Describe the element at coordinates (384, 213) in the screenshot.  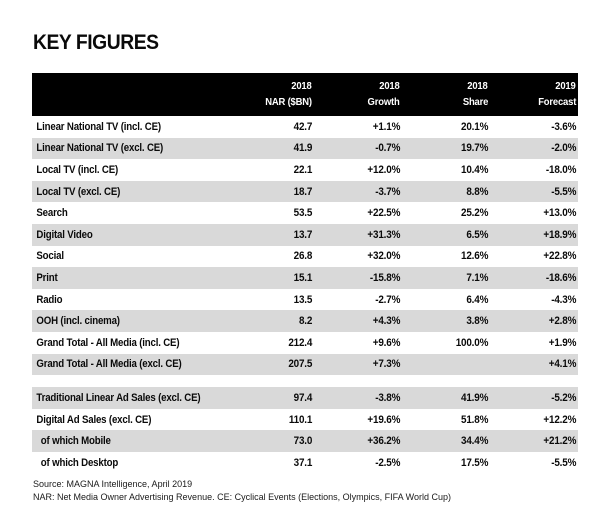
I see `cell-growth: +22.5%` at that location.